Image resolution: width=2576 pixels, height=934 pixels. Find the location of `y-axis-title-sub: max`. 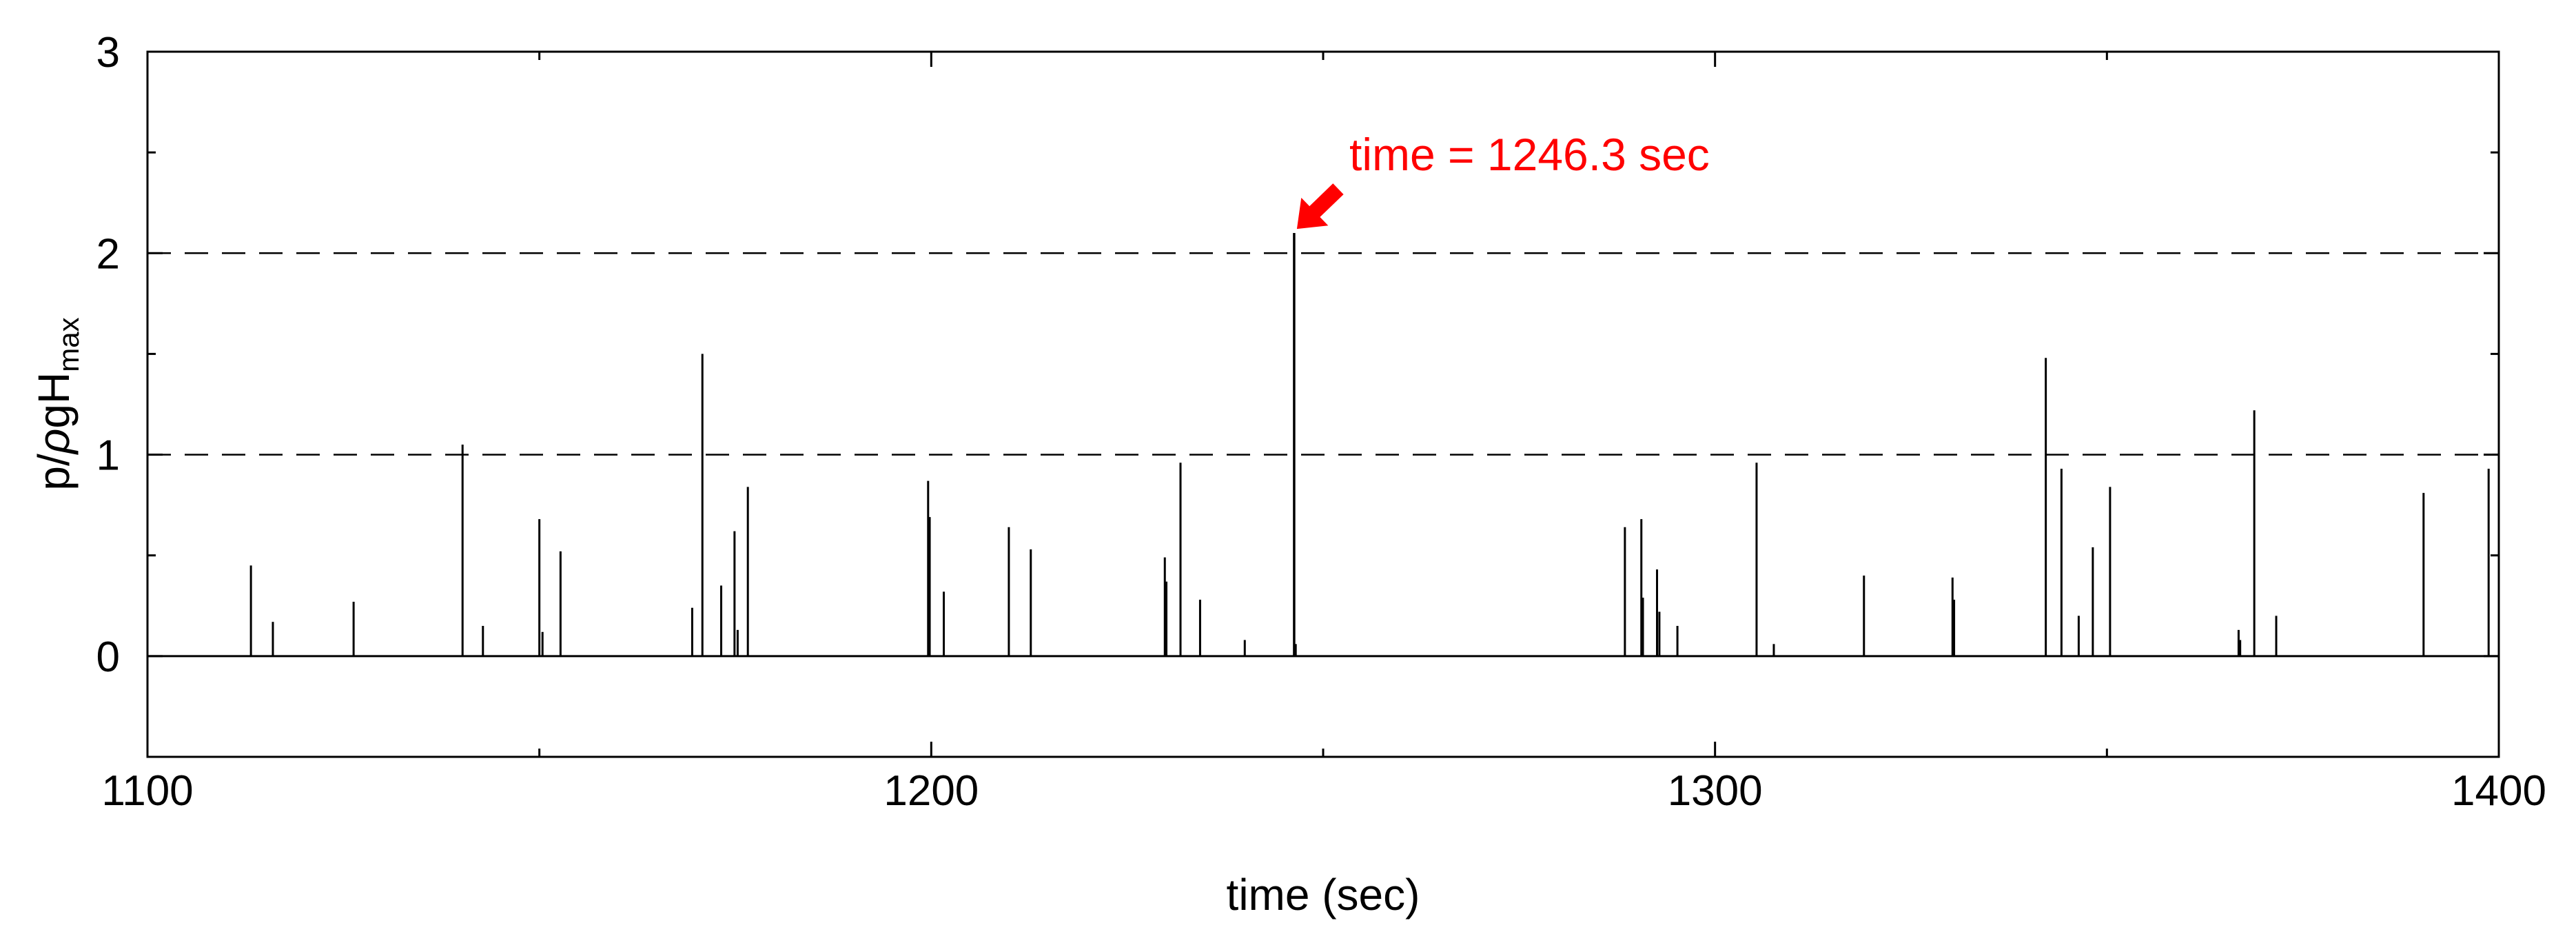

y-axis-title-sub: max is located at coordinates (68, 344).